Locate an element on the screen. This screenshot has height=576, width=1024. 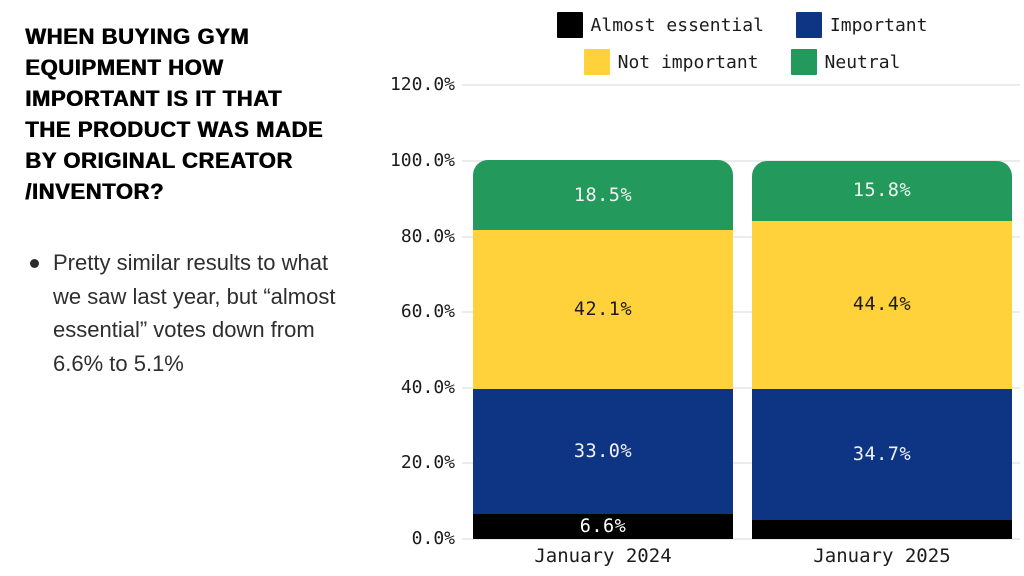
segment-value-label: 34.7% is located at coordinates (882, 454).